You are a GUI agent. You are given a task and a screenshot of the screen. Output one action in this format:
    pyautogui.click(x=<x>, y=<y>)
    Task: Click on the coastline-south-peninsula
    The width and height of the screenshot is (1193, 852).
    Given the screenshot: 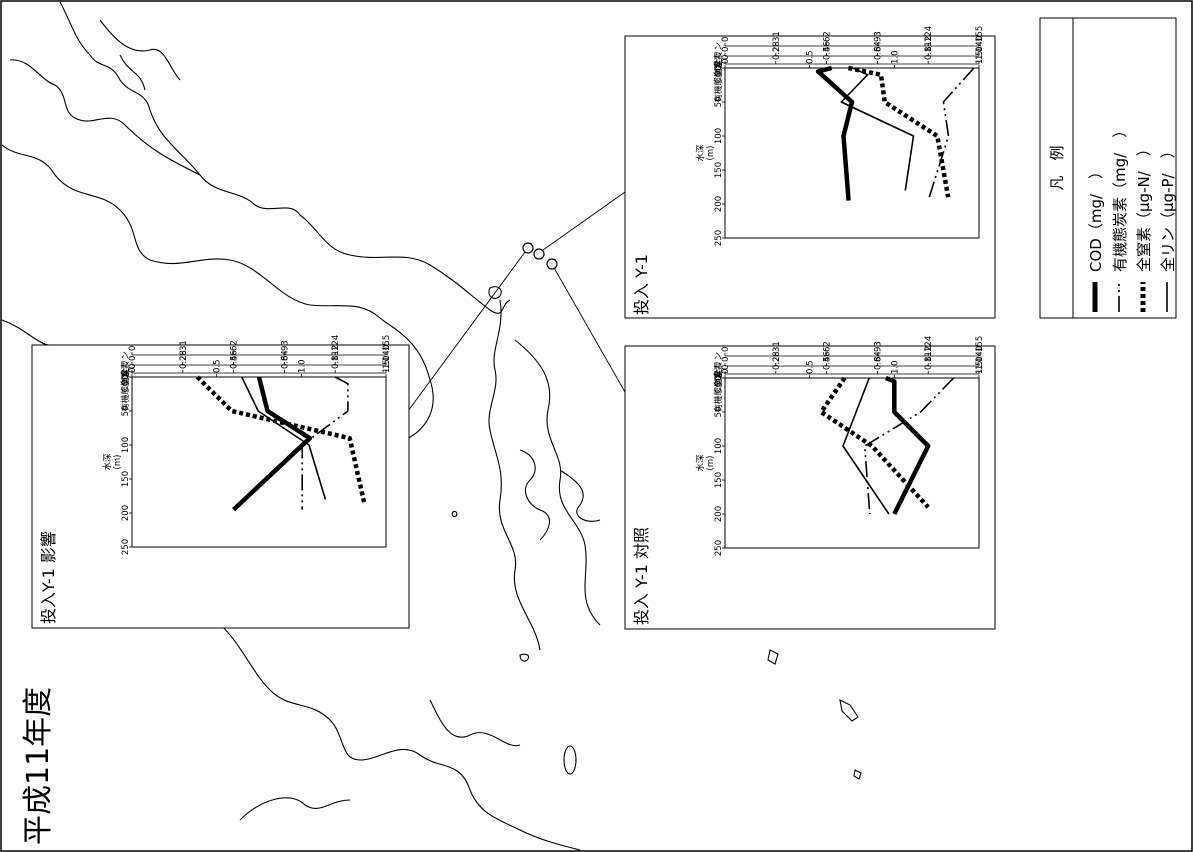 What is the action you would take?
    pyautogui.click(x=475, y=723)
    